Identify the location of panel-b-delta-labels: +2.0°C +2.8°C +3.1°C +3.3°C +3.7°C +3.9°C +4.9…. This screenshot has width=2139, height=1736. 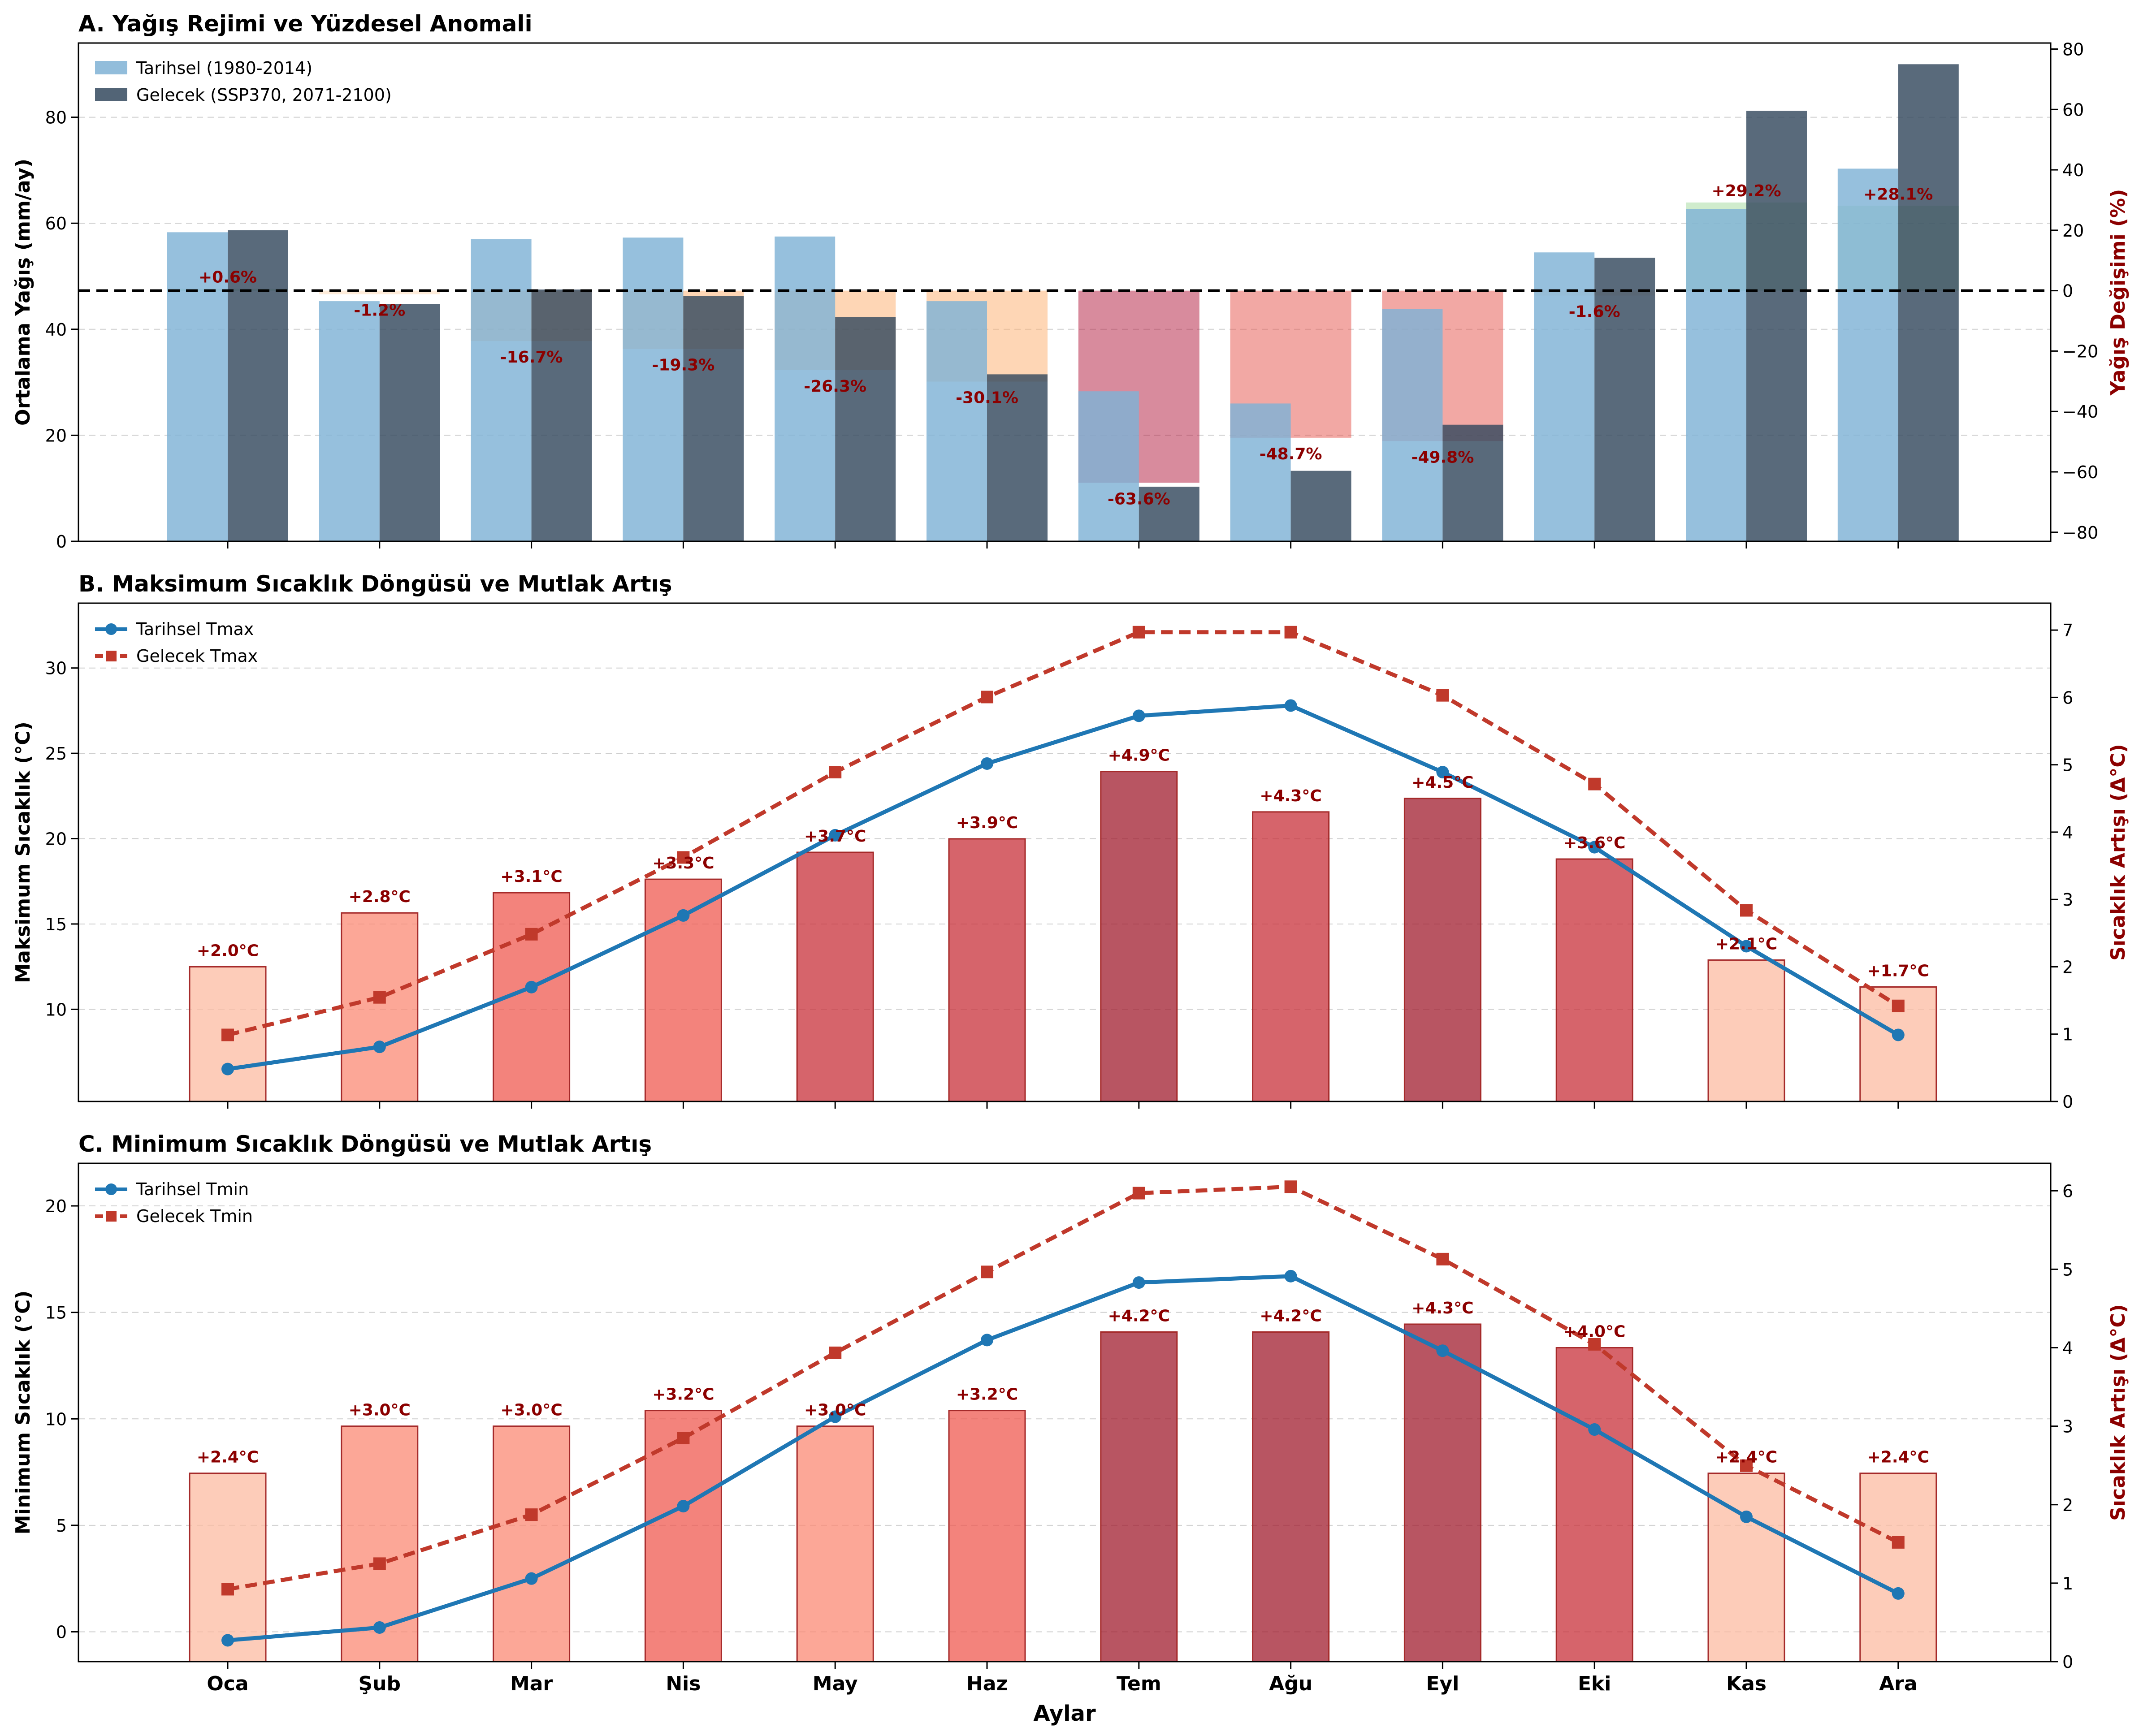
(1063, 863).